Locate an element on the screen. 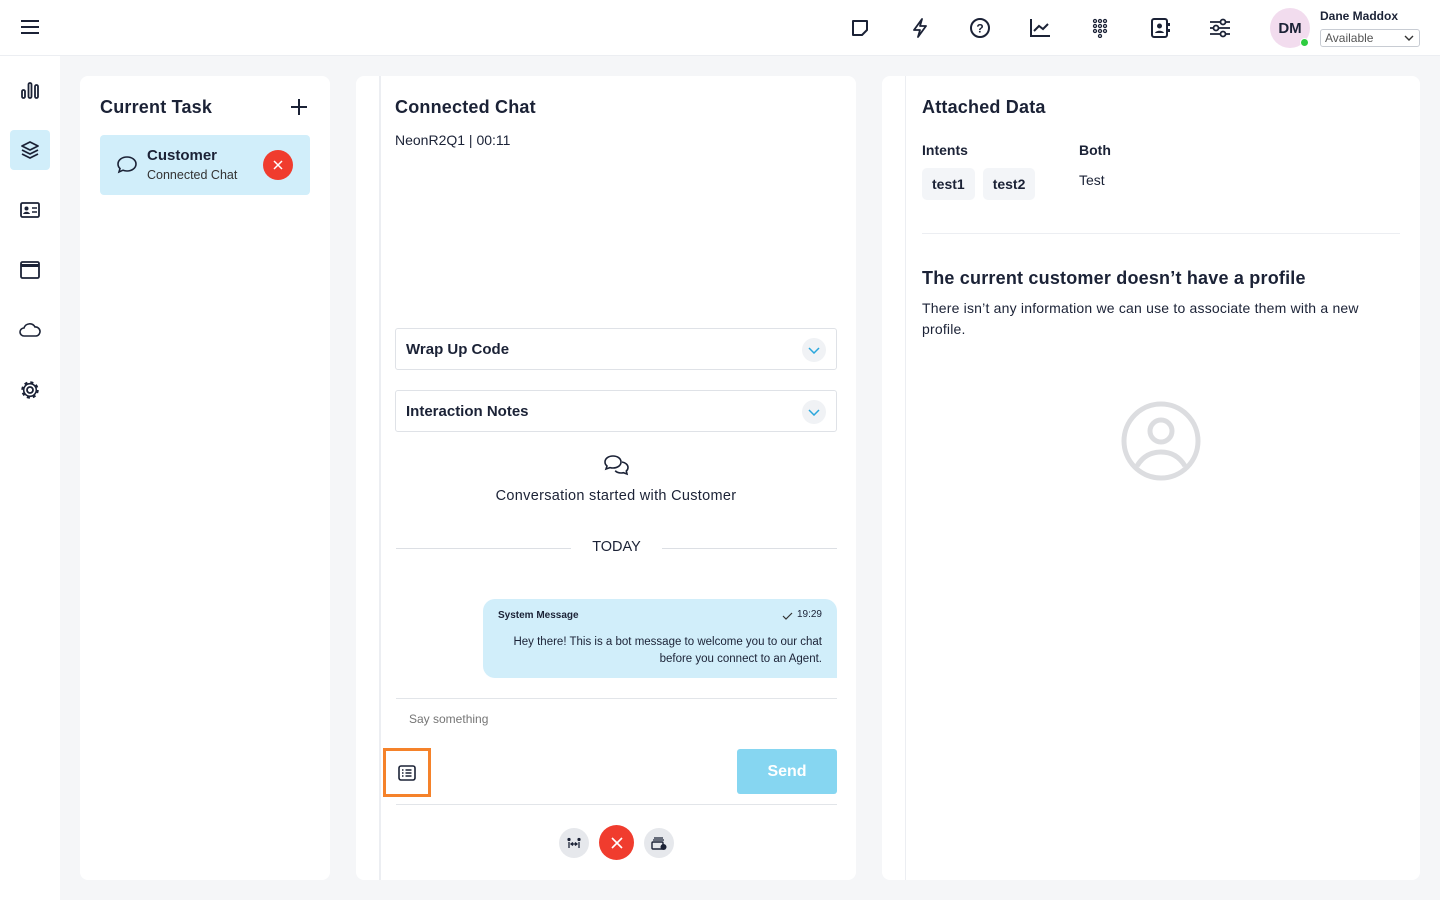 Image resolution: width=1440 pixels, height=900 pixels. task-card: Customer Connected Chat is located at coordinates (205, 165).